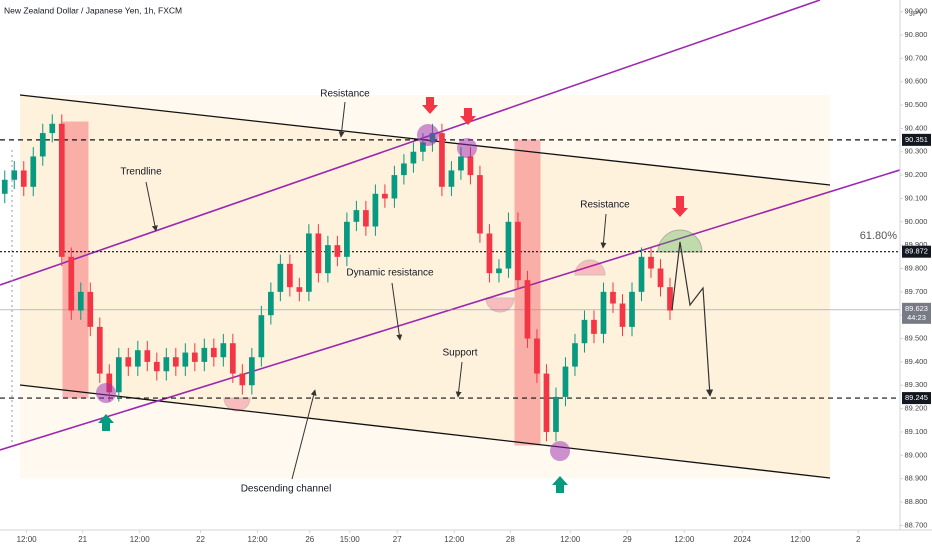  Describe the element at coordinates (510, 539) in the screenshot. I see `x-tick-label: 28` at that location.